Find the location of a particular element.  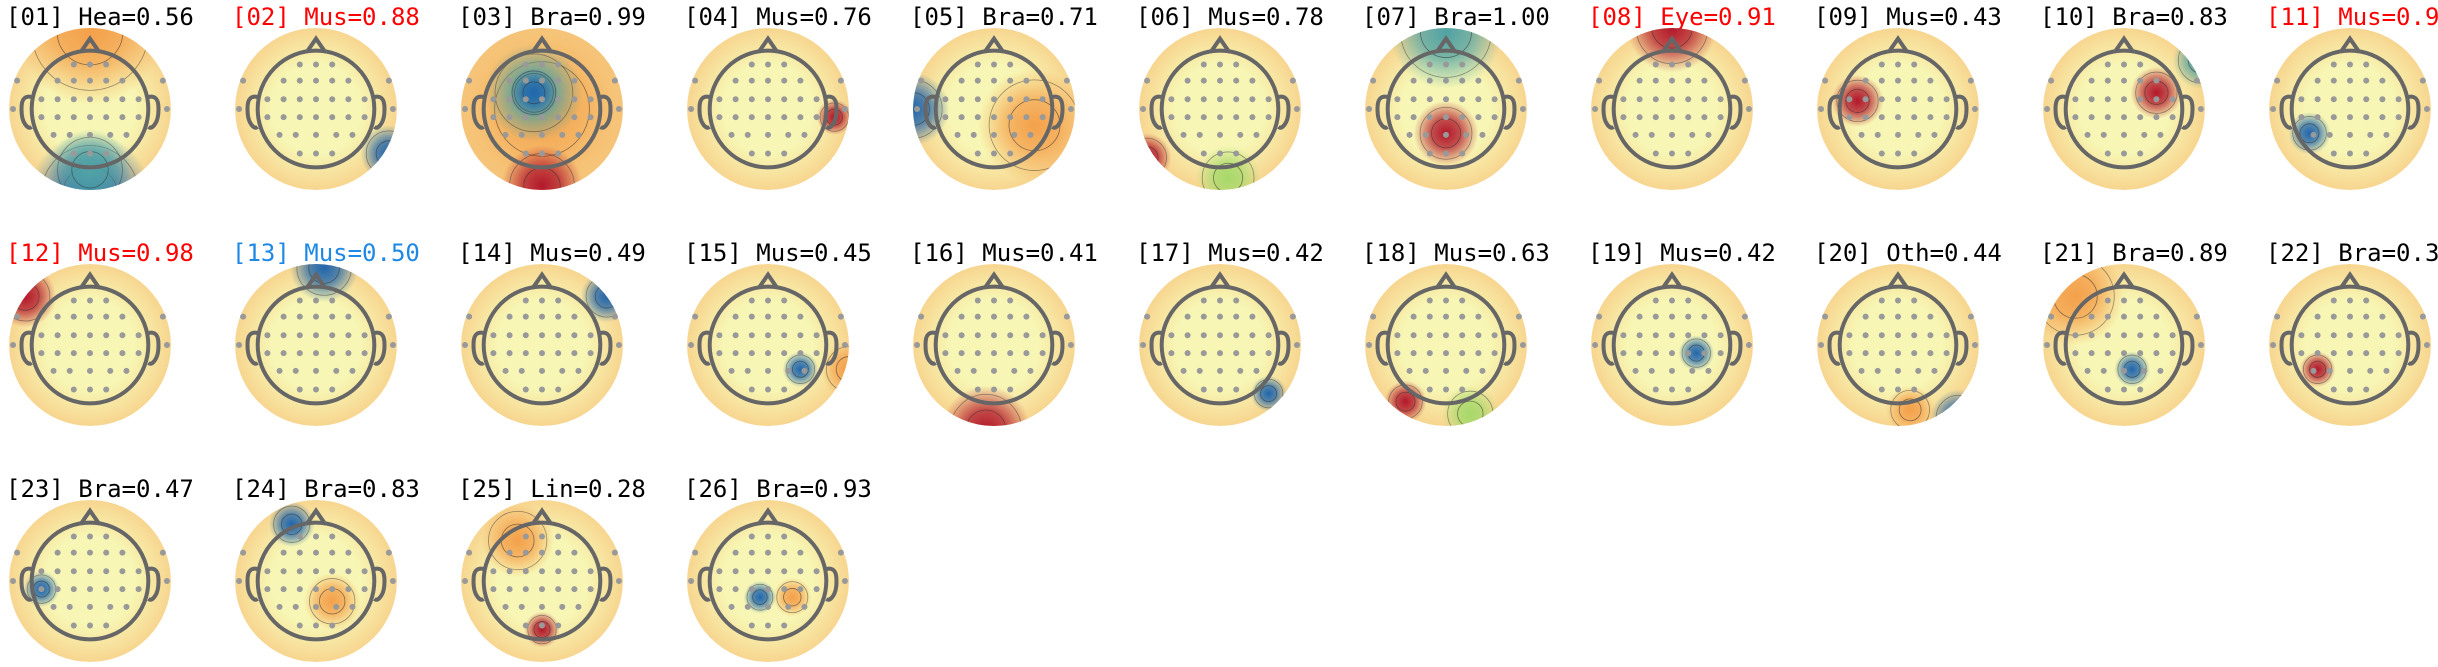

hotspot is located at coordinates (1696, 353).